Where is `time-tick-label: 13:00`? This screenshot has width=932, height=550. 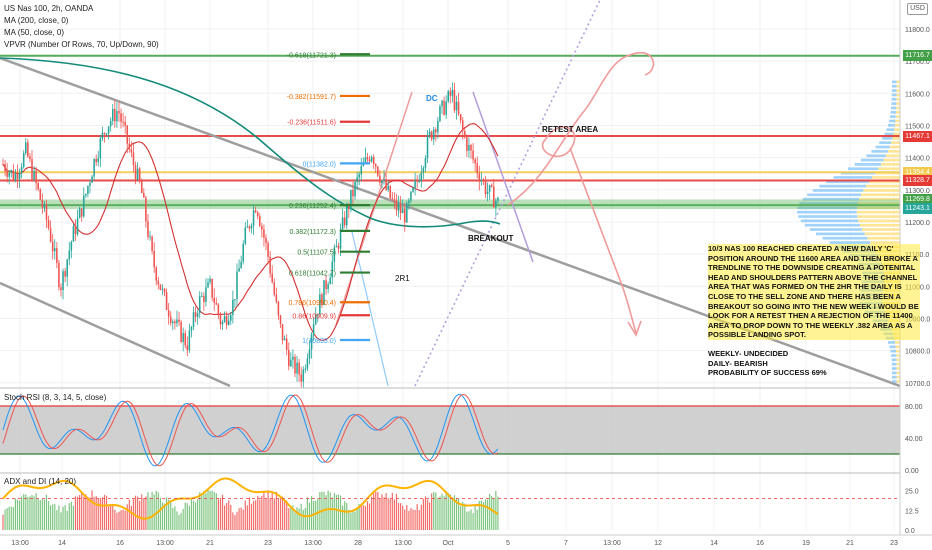
time-tick-label: 13:00 is located at coordinates (612, 543).